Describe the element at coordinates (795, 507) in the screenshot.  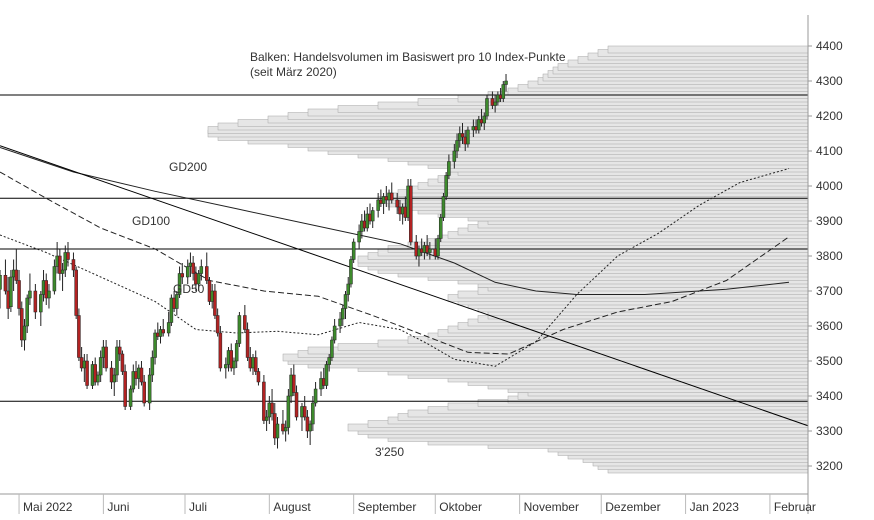
I see `x-tick-label-9: Februar` at that location.